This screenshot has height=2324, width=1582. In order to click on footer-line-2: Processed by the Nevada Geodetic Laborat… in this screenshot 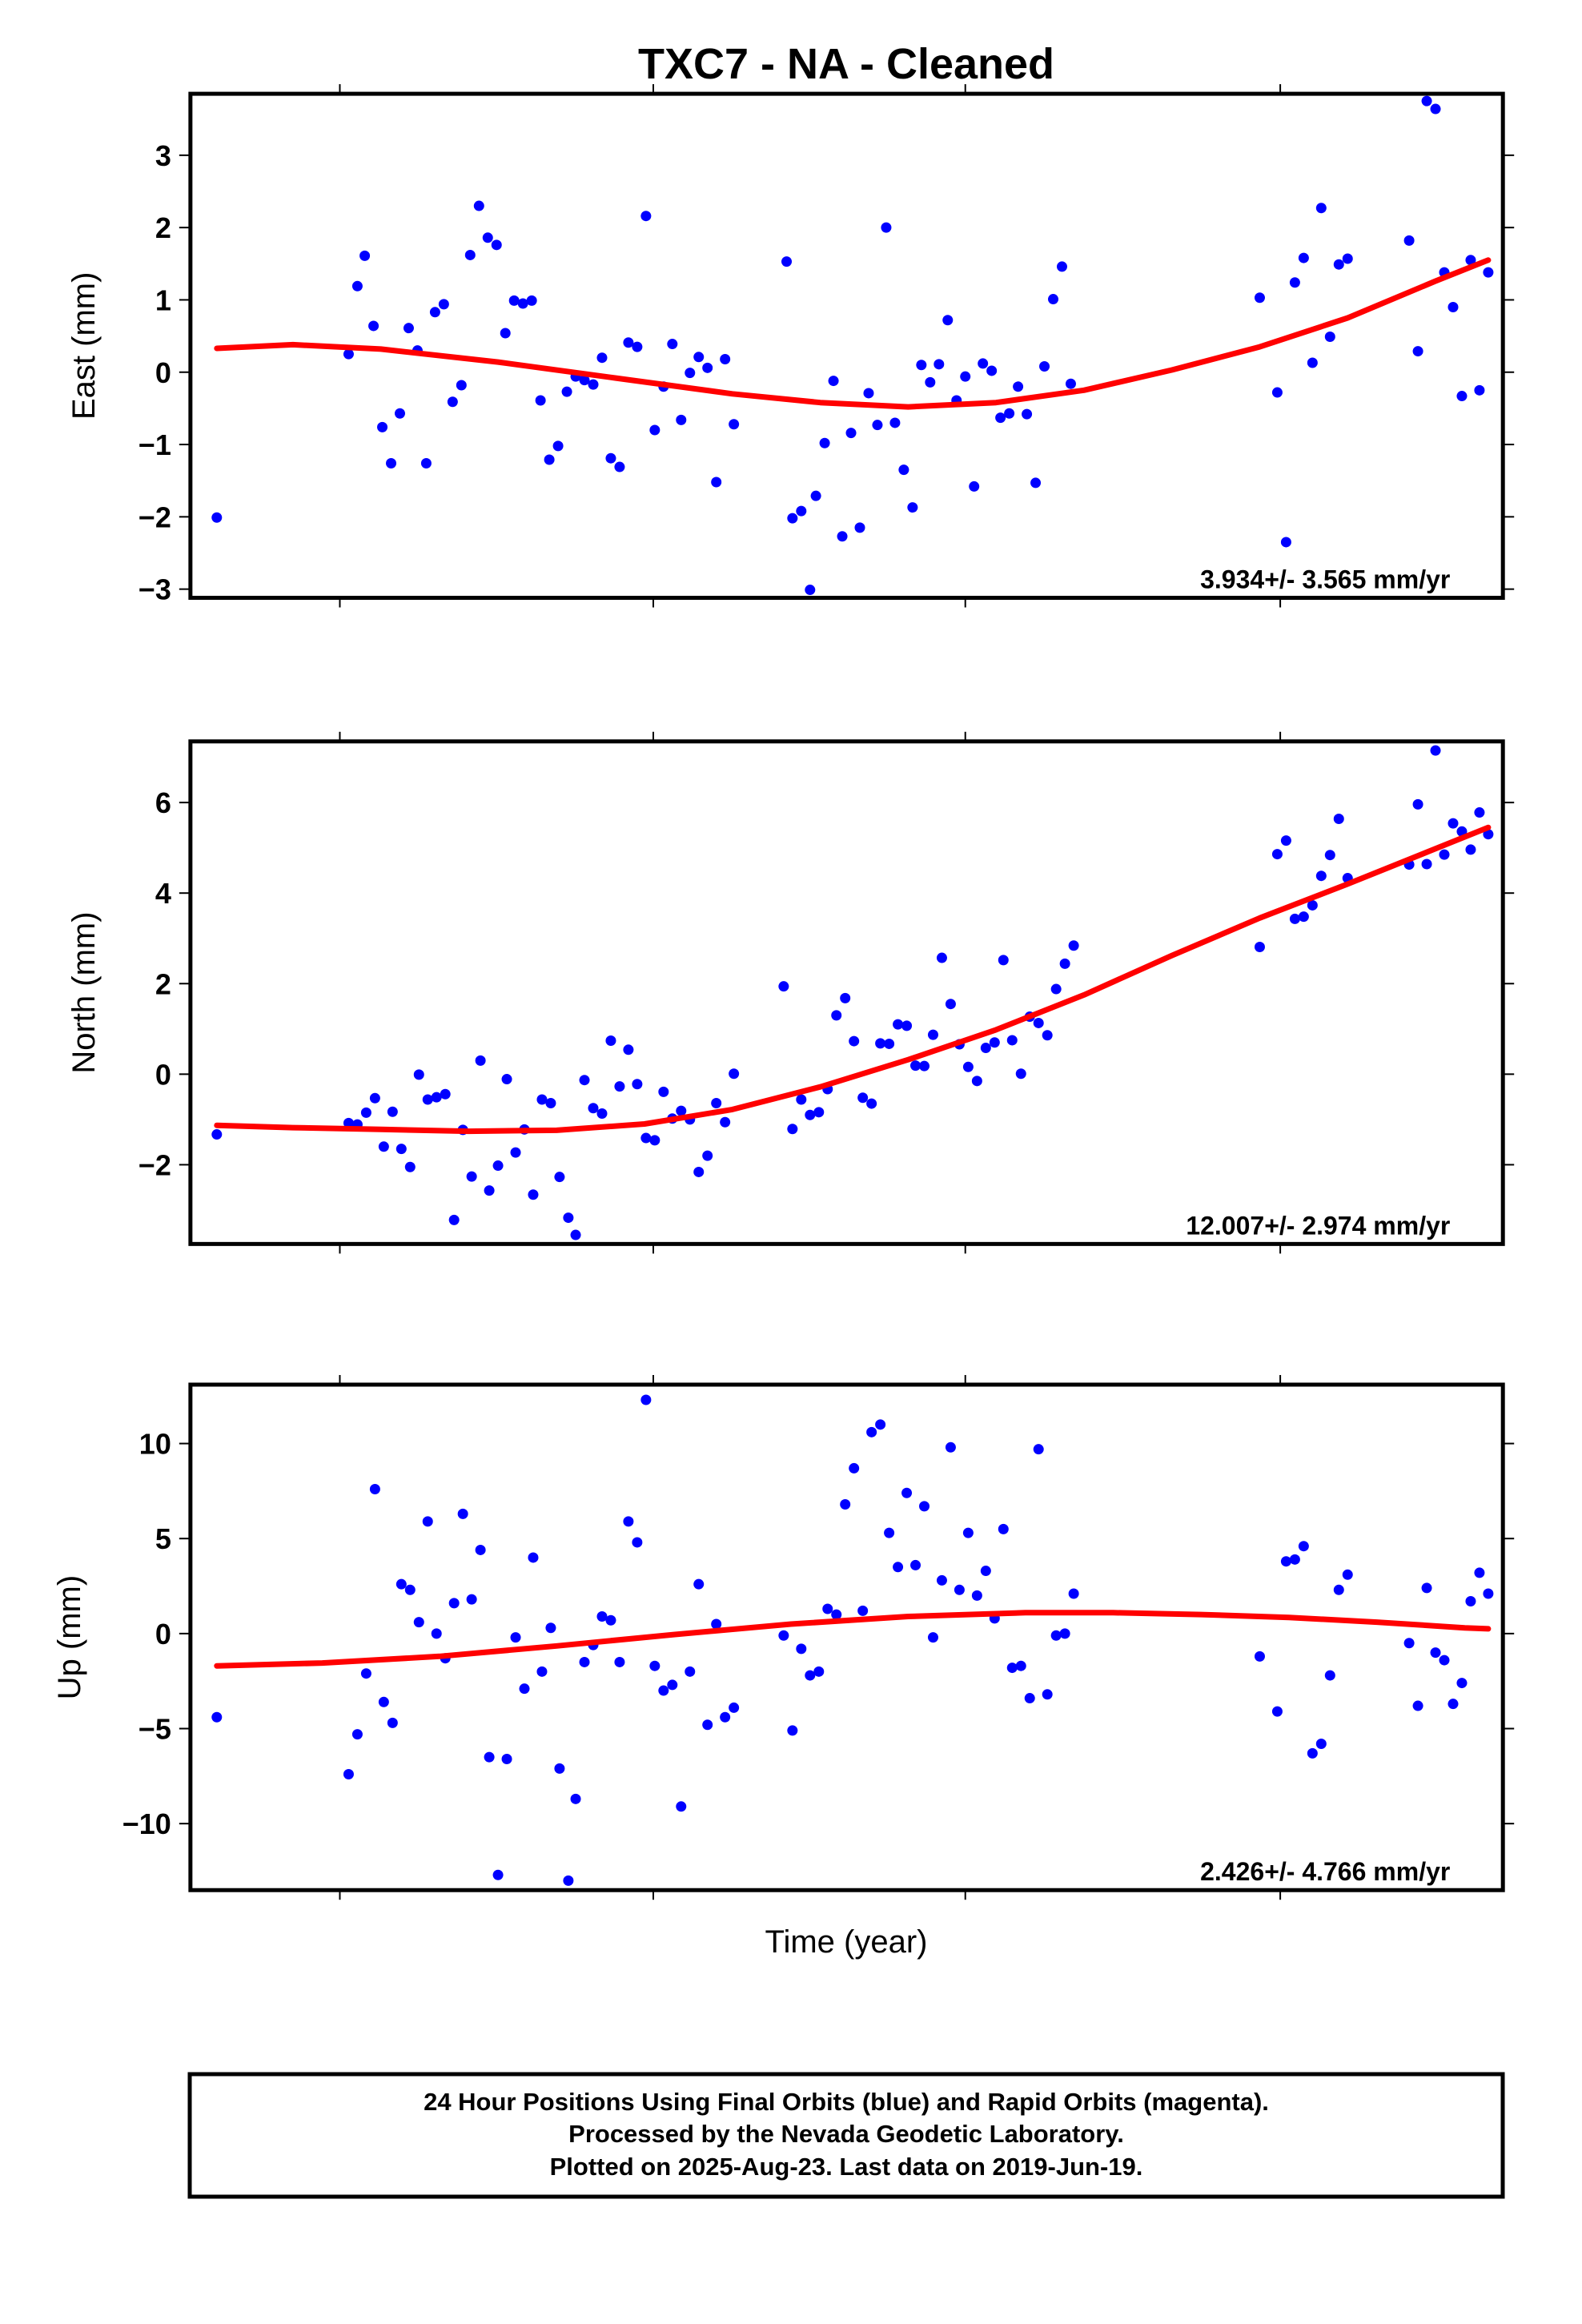, I will do `click(846, 2134)`.